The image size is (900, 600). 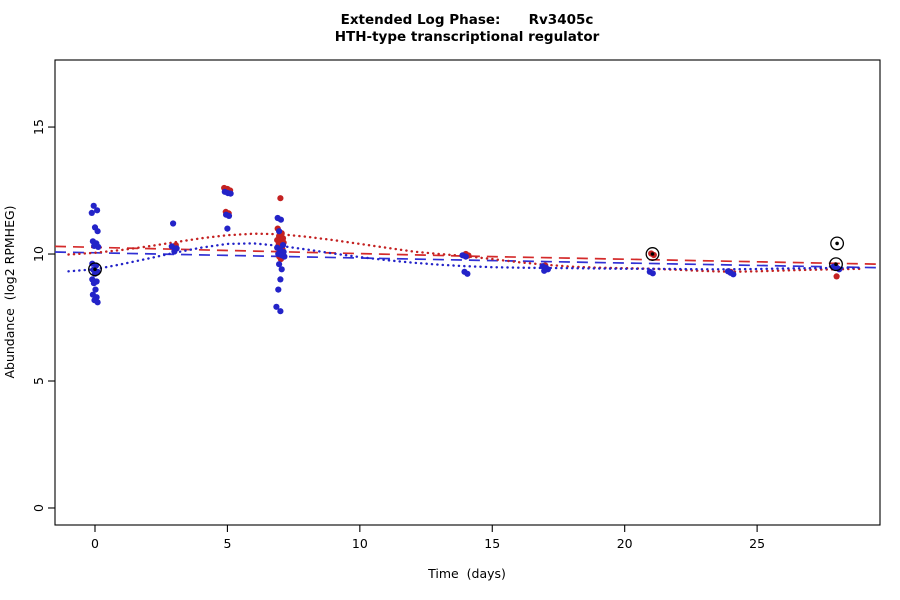 I want to click on x-tick-label: 10, so click(x=360, y=543).